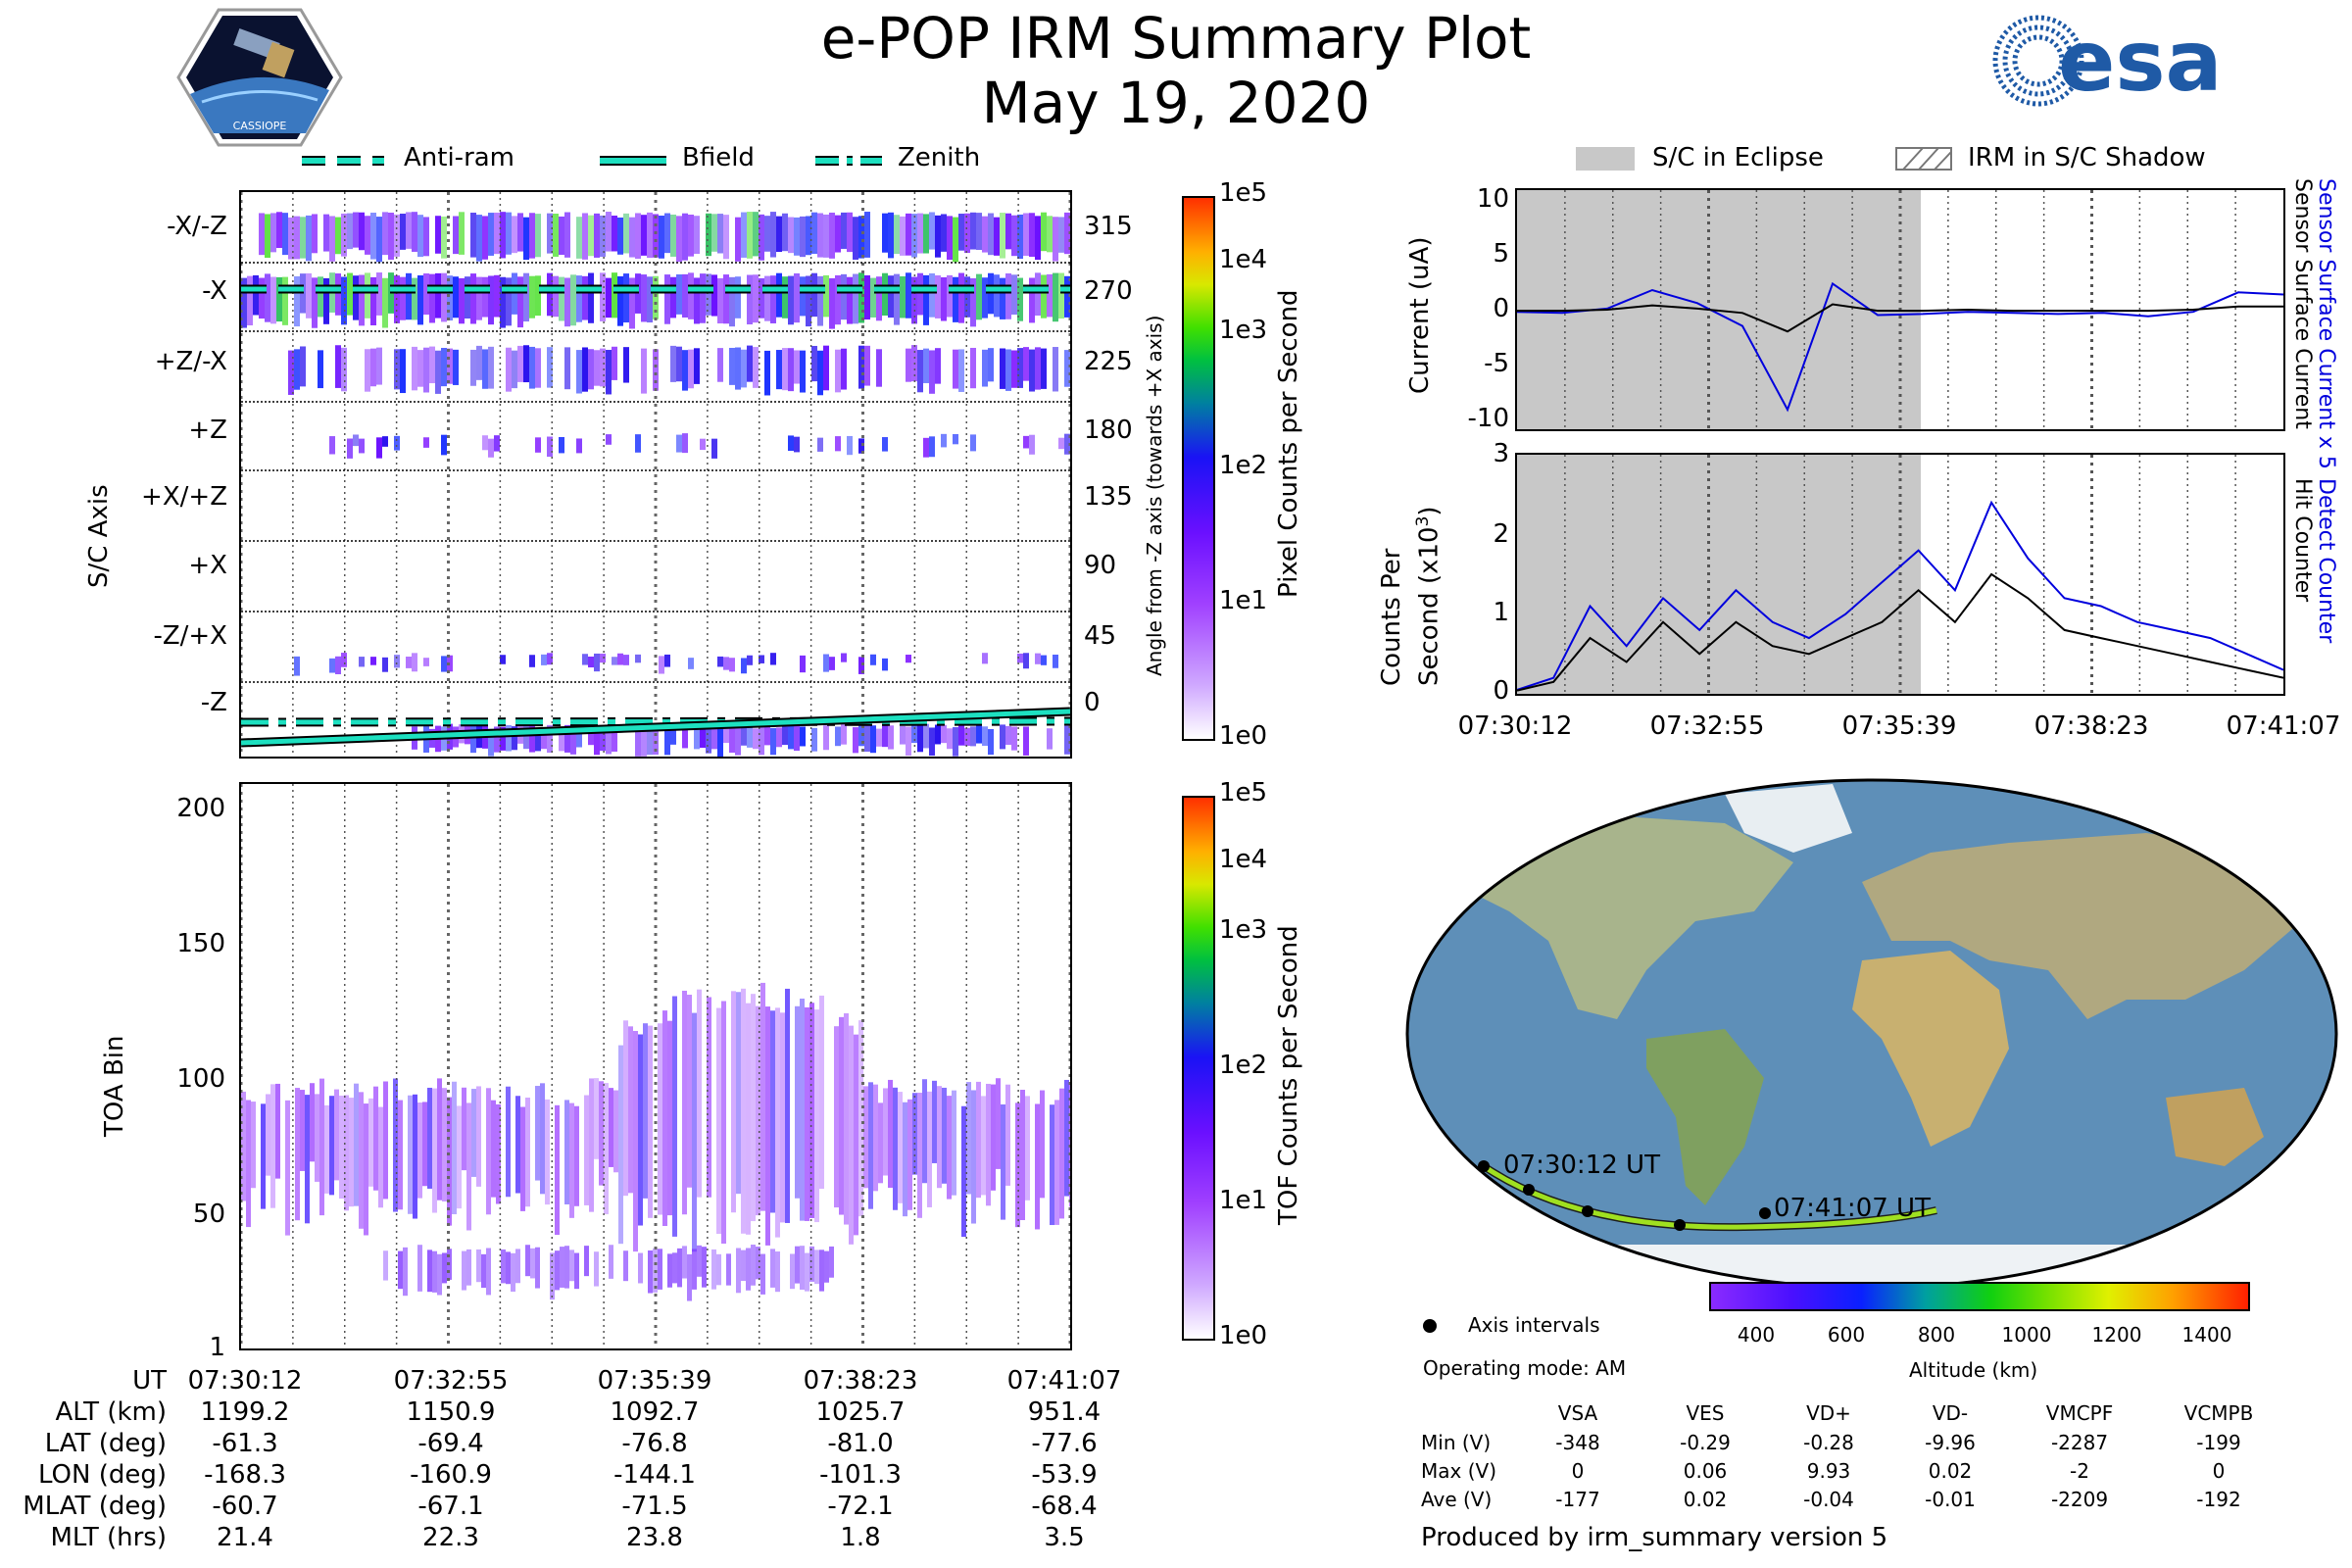  Describe the element at coordinates (1243, 1065) in the screenshot. I see `toa-colorbar-tick: 1e2` at that location.